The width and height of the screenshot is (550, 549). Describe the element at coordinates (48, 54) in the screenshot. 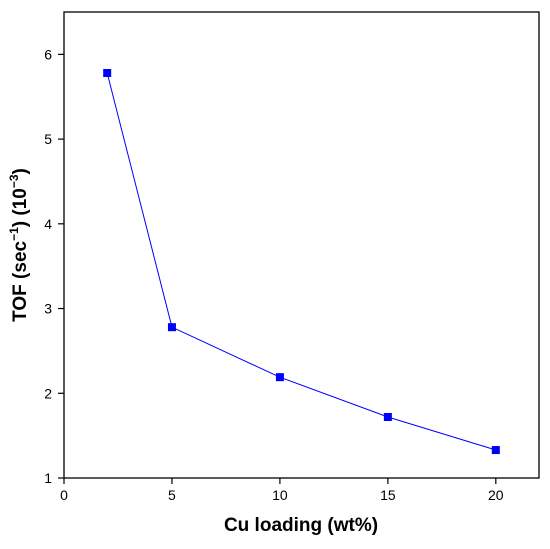

I see `y-tick-label: 6` at that location.